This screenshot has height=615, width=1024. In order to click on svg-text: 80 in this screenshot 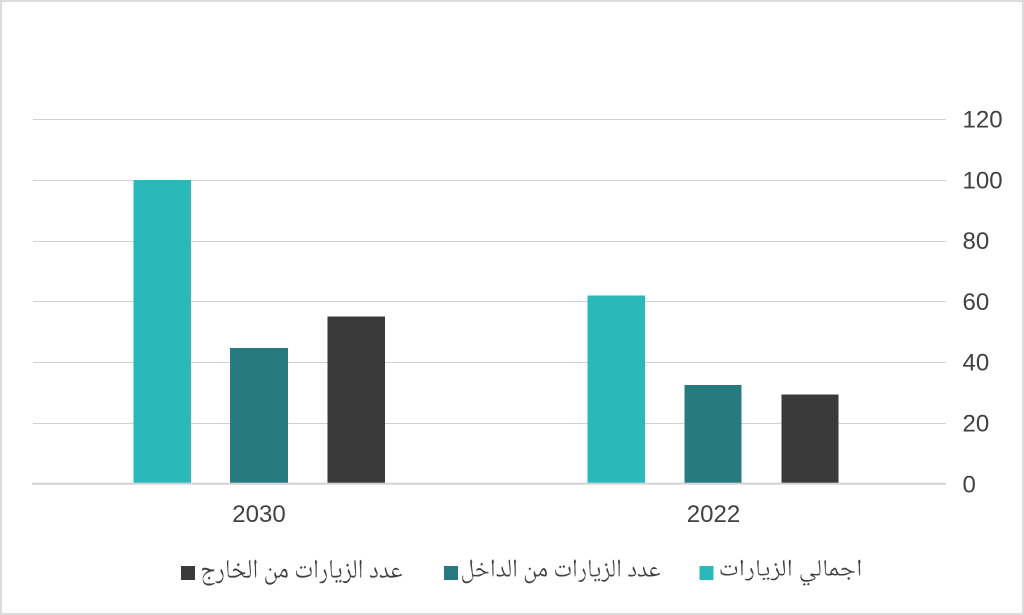, I will do `click(976, 241)`.